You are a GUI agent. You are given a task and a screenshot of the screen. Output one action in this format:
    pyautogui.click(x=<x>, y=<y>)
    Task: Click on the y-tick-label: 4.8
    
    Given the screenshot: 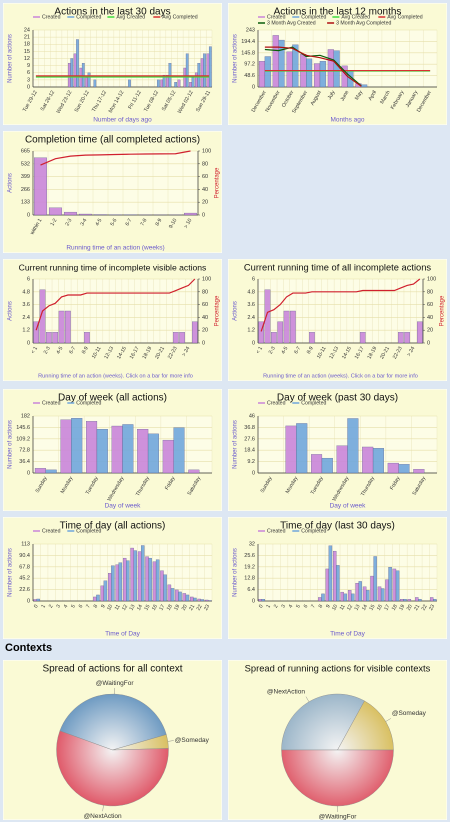 What is the action you would take?
    pyautogui.click(x=26, y=292)
    